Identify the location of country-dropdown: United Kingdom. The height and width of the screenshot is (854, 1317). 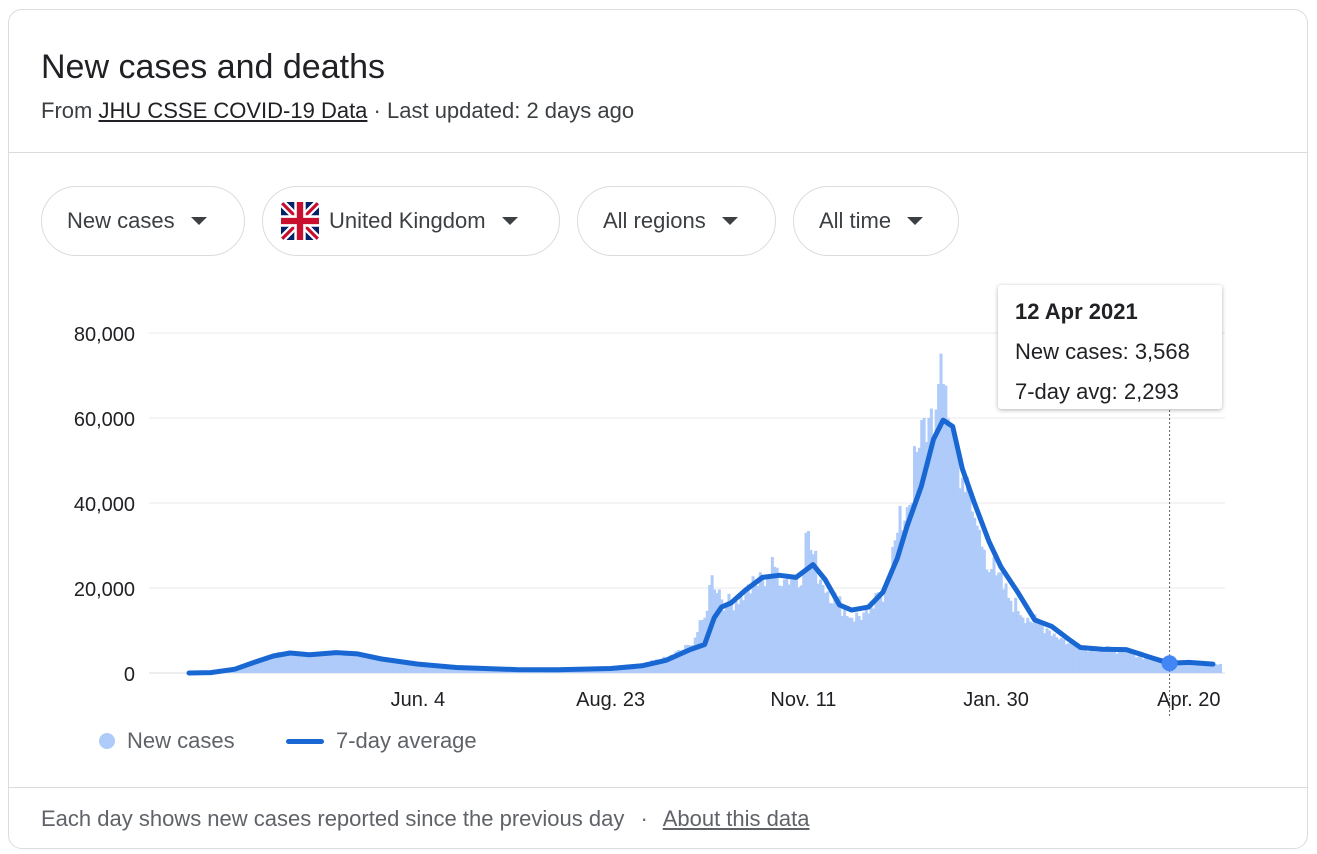
(411, 221).